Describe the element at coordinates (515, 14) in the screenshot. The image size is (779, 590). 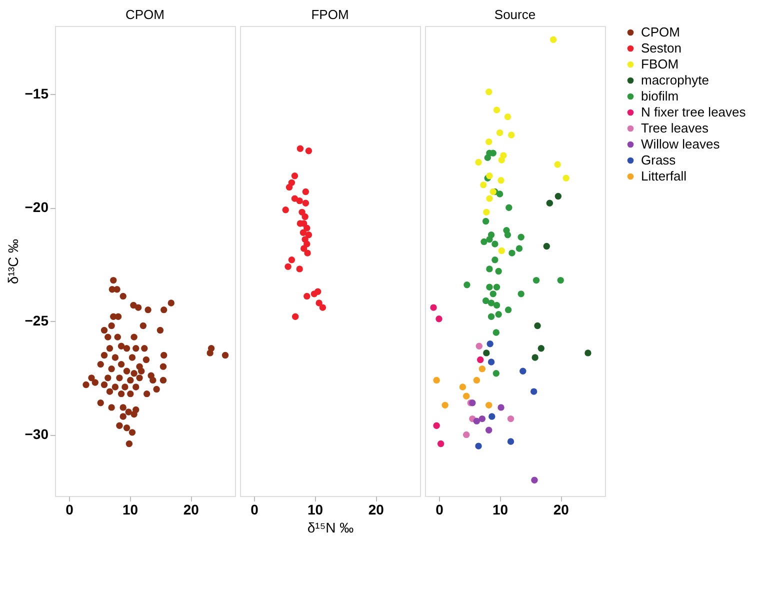
I see `chart-title: Source` at that location.